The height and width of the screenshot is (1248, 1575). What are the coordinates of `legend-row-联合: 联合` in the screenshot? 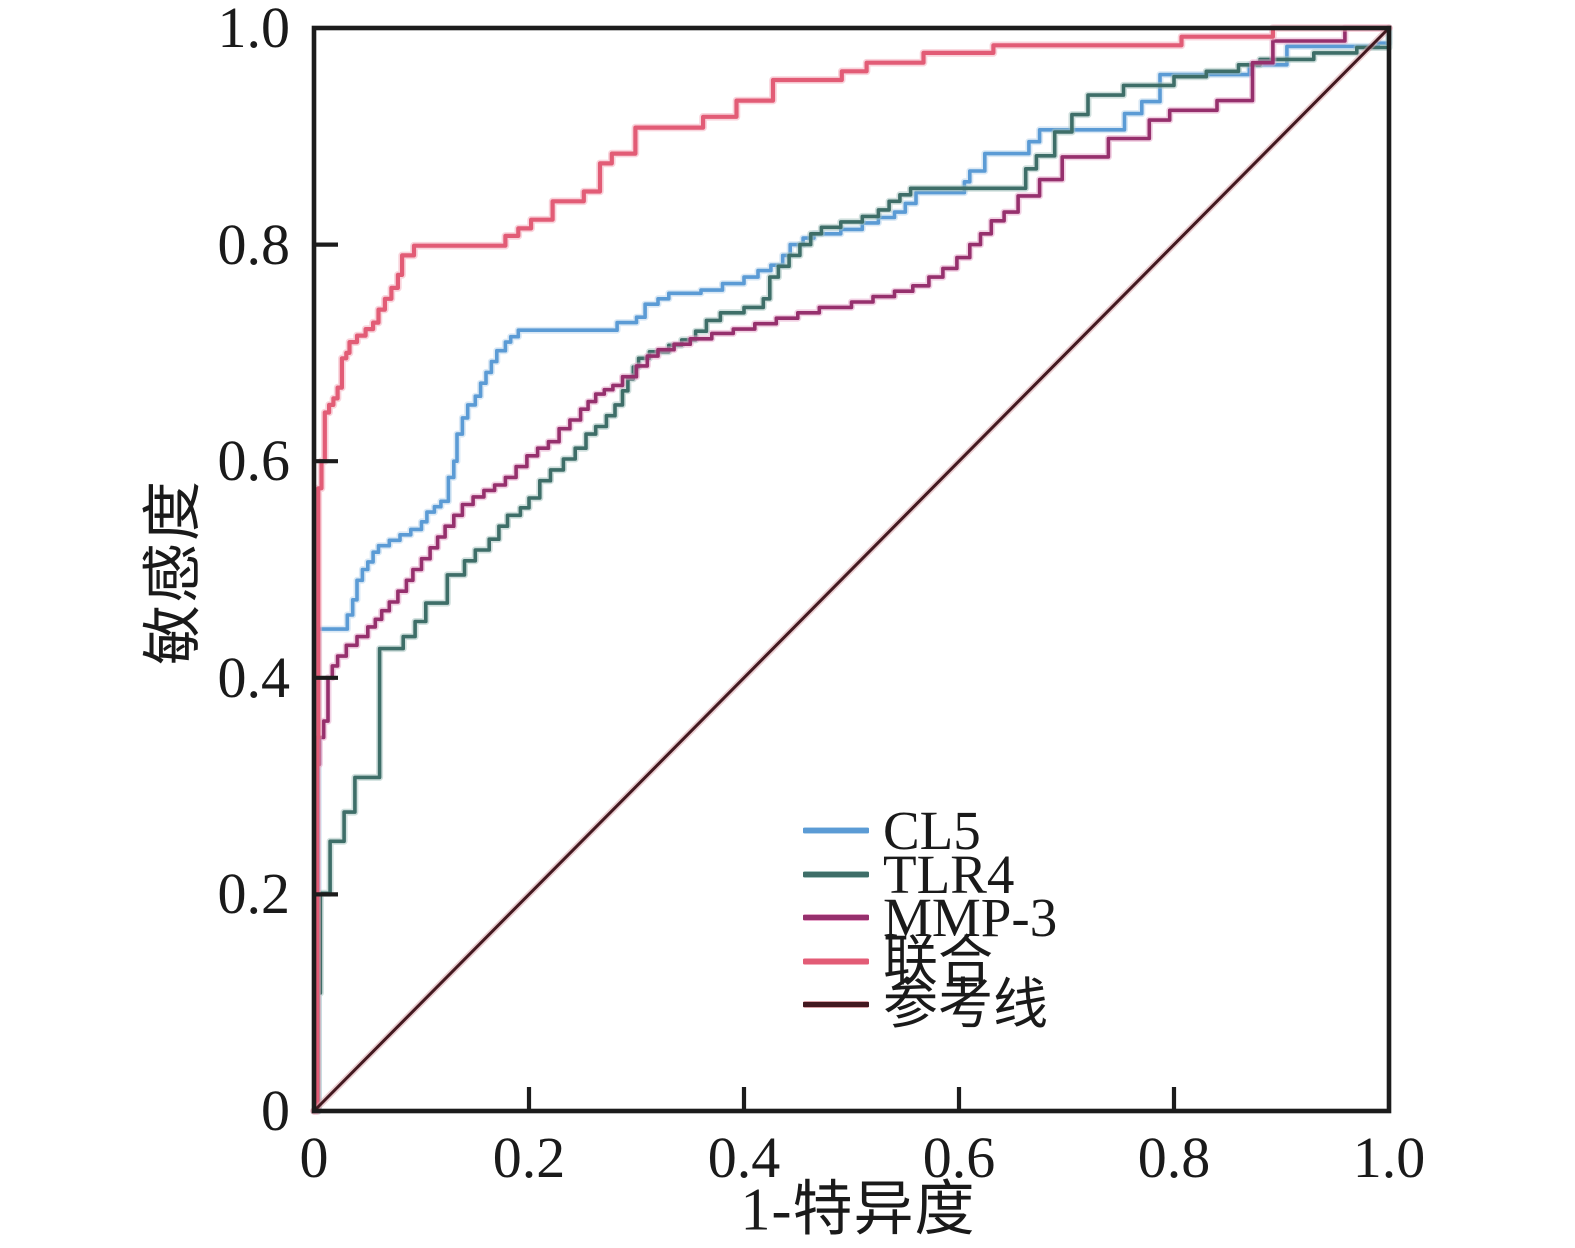 It's located at (930, 961).